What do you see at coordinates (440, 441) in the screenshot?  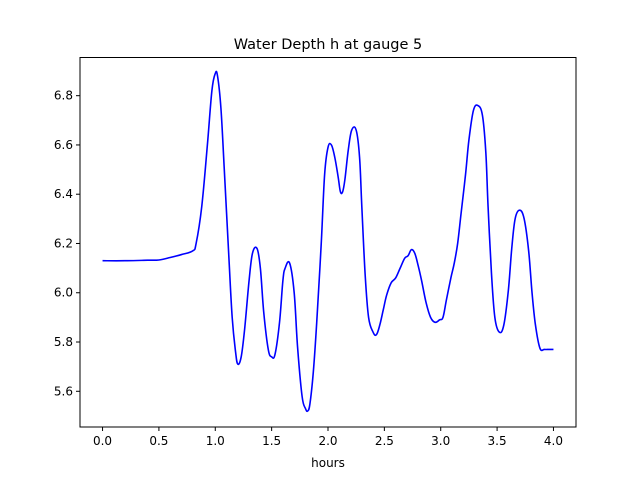 I see `x-tick-label: 3.0` at bounding box center [440, 441].